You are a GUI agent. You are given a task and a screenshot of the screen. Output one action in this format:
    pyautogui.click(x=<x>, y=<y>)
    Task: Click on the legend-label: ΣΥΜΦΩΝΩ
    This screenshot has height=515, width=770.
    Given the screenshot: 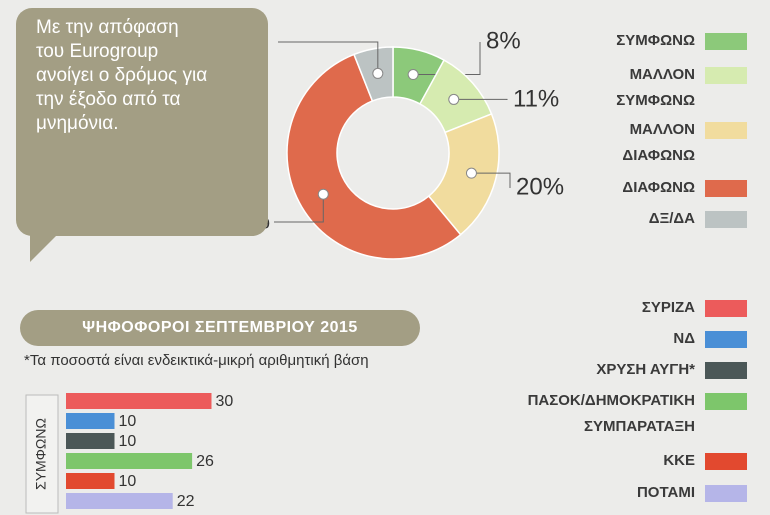 What is the action you would take?
    pyautogui.click(x=655, y=40)
    